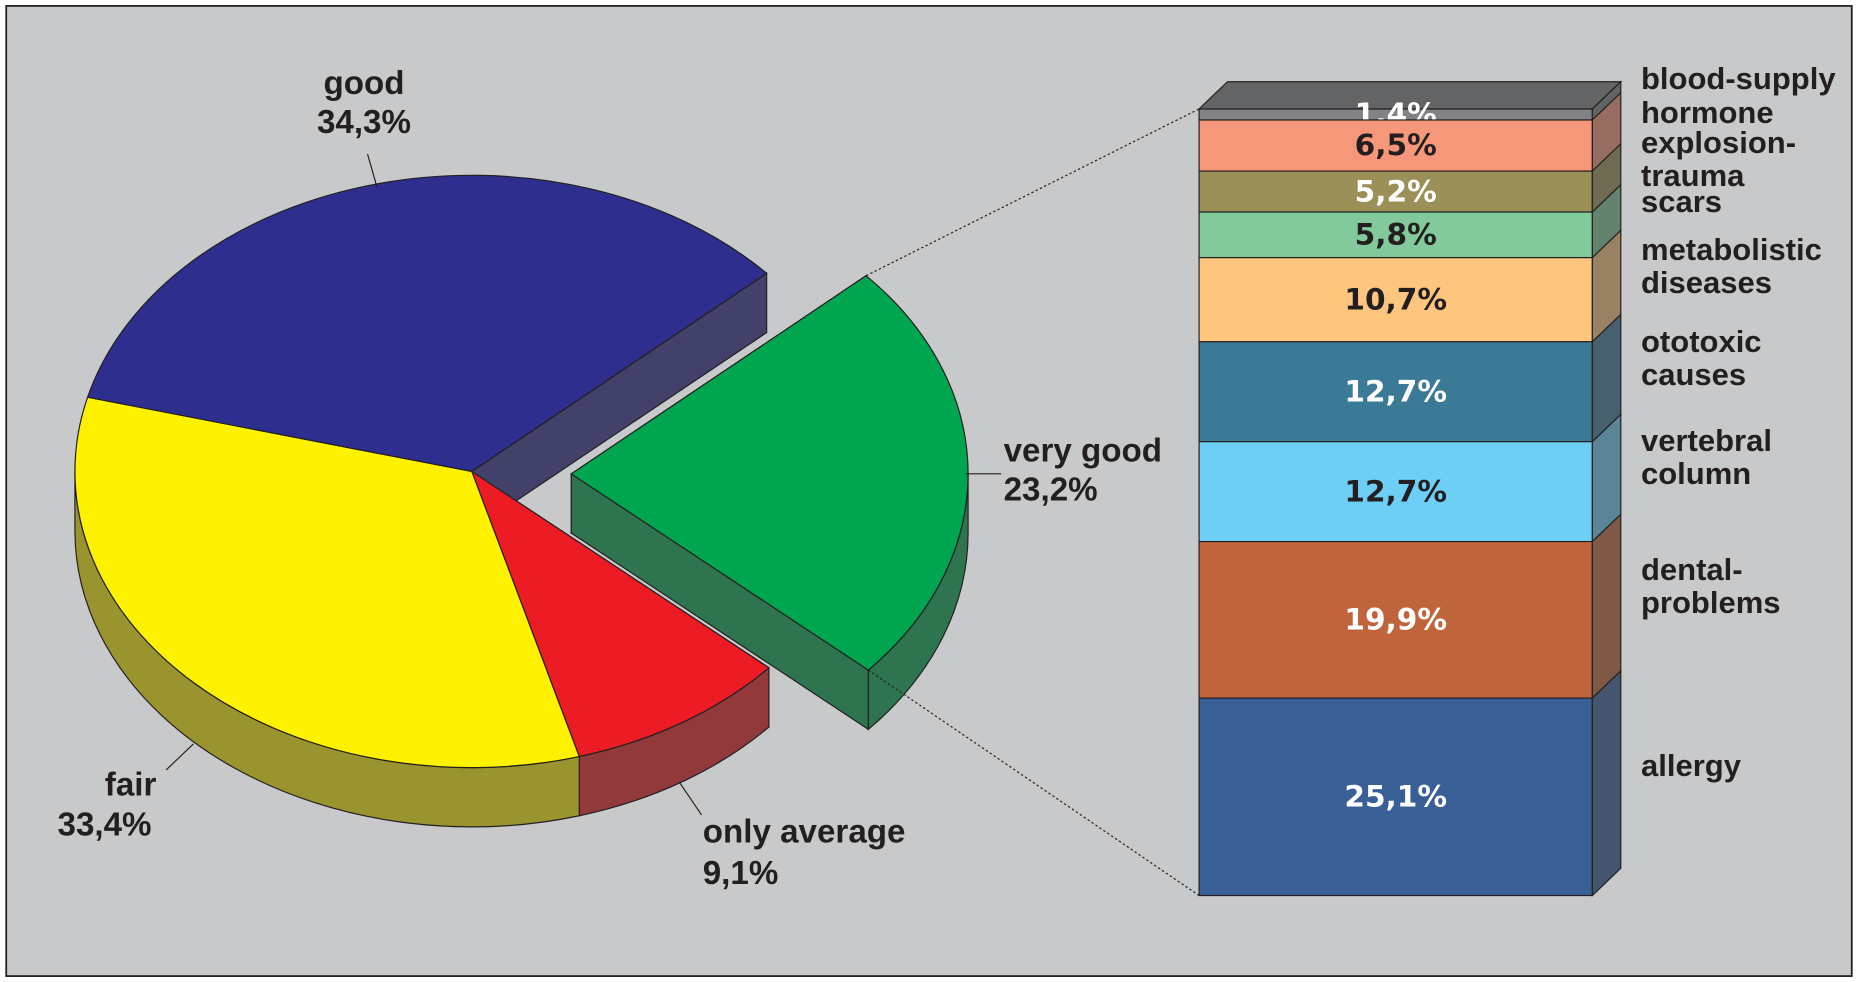 Image resolution: width=1858 pixels, height=982 pixels. I want to click on bar-category-label: hormone, so click(1707, 112).